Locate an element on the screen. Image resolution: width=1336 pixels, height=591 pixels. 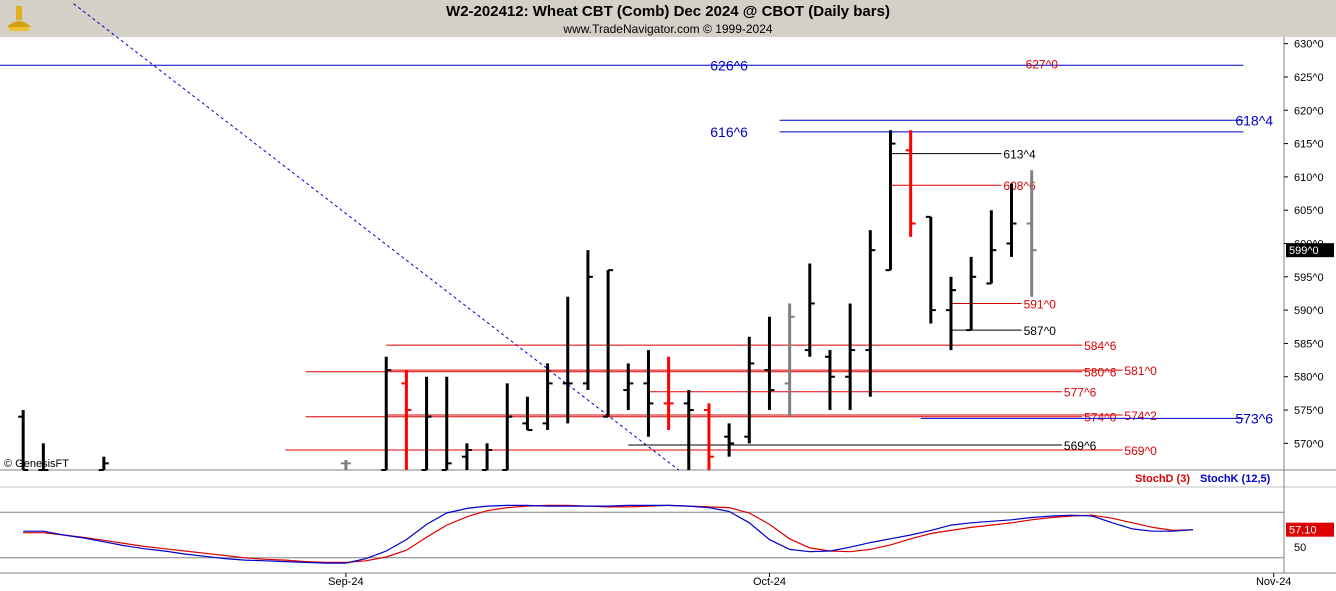
y-tick-label: 590^0 is located at coordinates (1309, 311).